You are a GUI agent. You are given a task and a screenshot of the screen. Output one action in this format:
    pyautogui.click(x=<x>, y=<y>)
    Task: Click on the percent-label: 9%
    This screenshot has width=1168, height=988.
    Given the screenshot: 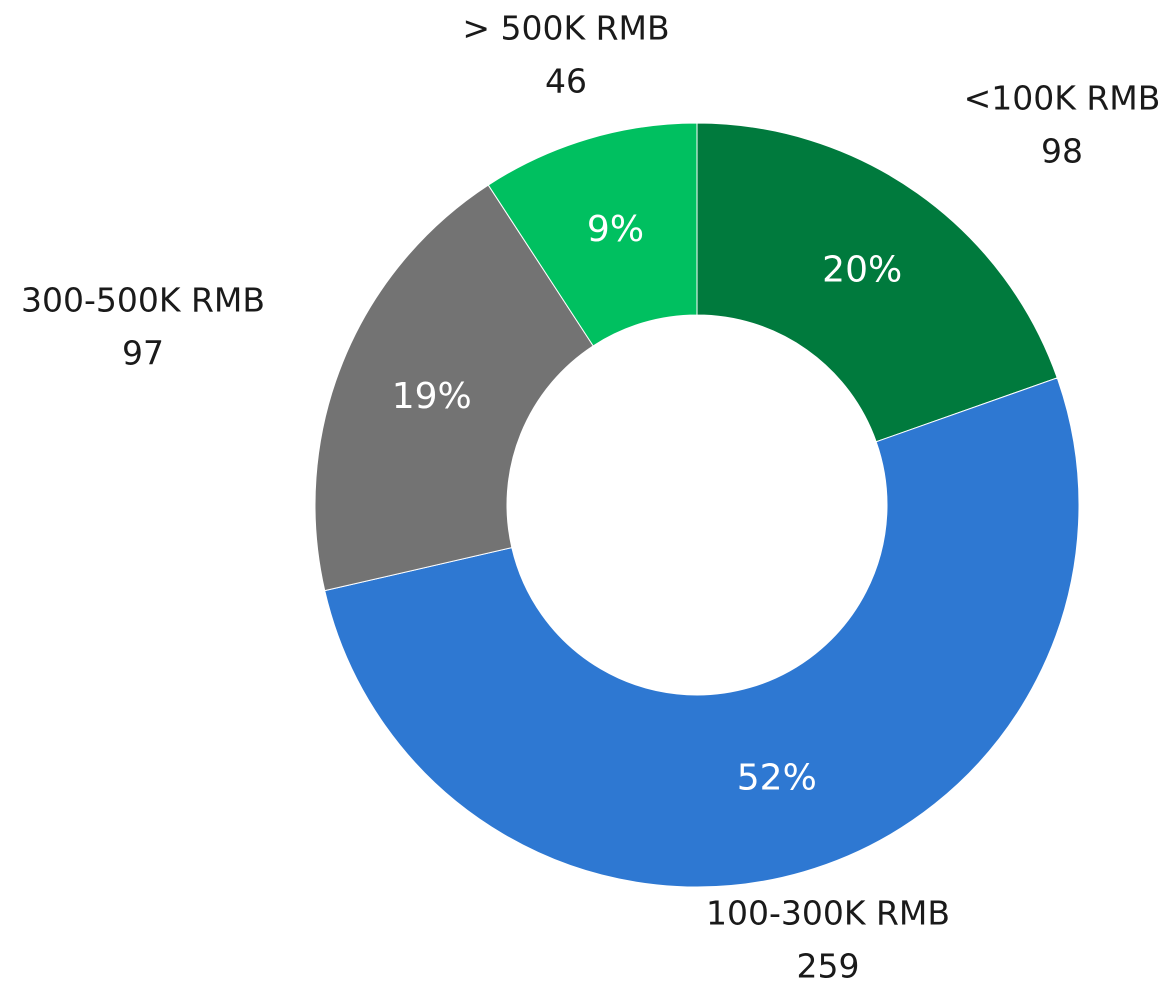 What is the action you would take?
    pyautogui.click(x=615, y=229)
    